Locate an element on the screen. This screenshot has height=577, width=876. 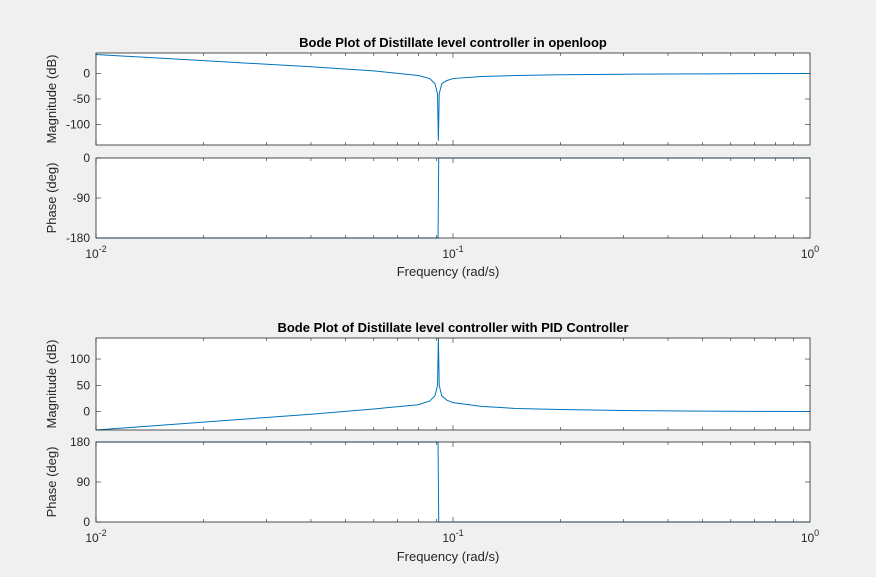
y-tick-label: 100 is located at coordinates (80, 359).